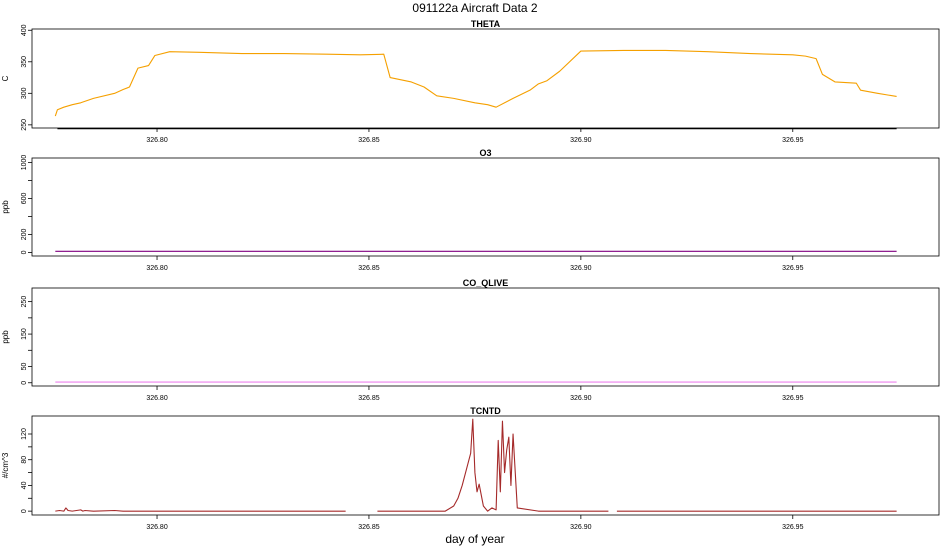 This screenshot has width=950, height=550. What do you see at coordinates (485, 411) in the screenshot?
I see `panel-title: TCNTD` at bounding box center [485, 411].